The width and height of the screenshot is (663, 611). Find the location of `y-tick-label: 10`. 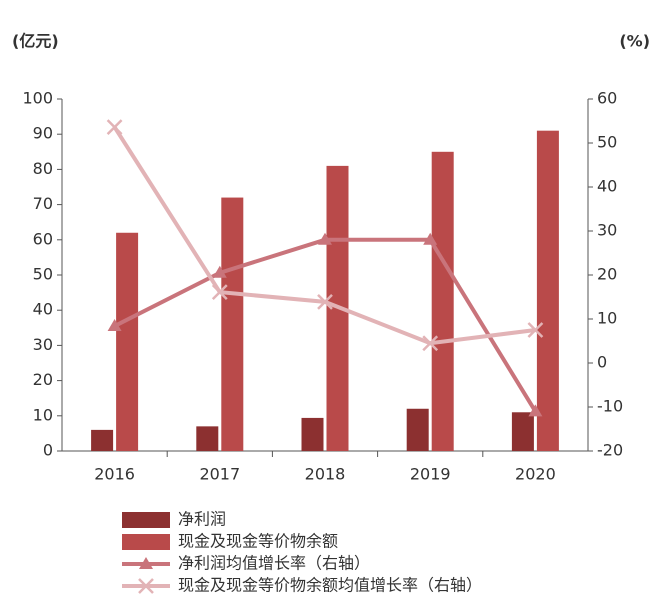

y-tick-label: 10 is located at coordinates (43, 414).